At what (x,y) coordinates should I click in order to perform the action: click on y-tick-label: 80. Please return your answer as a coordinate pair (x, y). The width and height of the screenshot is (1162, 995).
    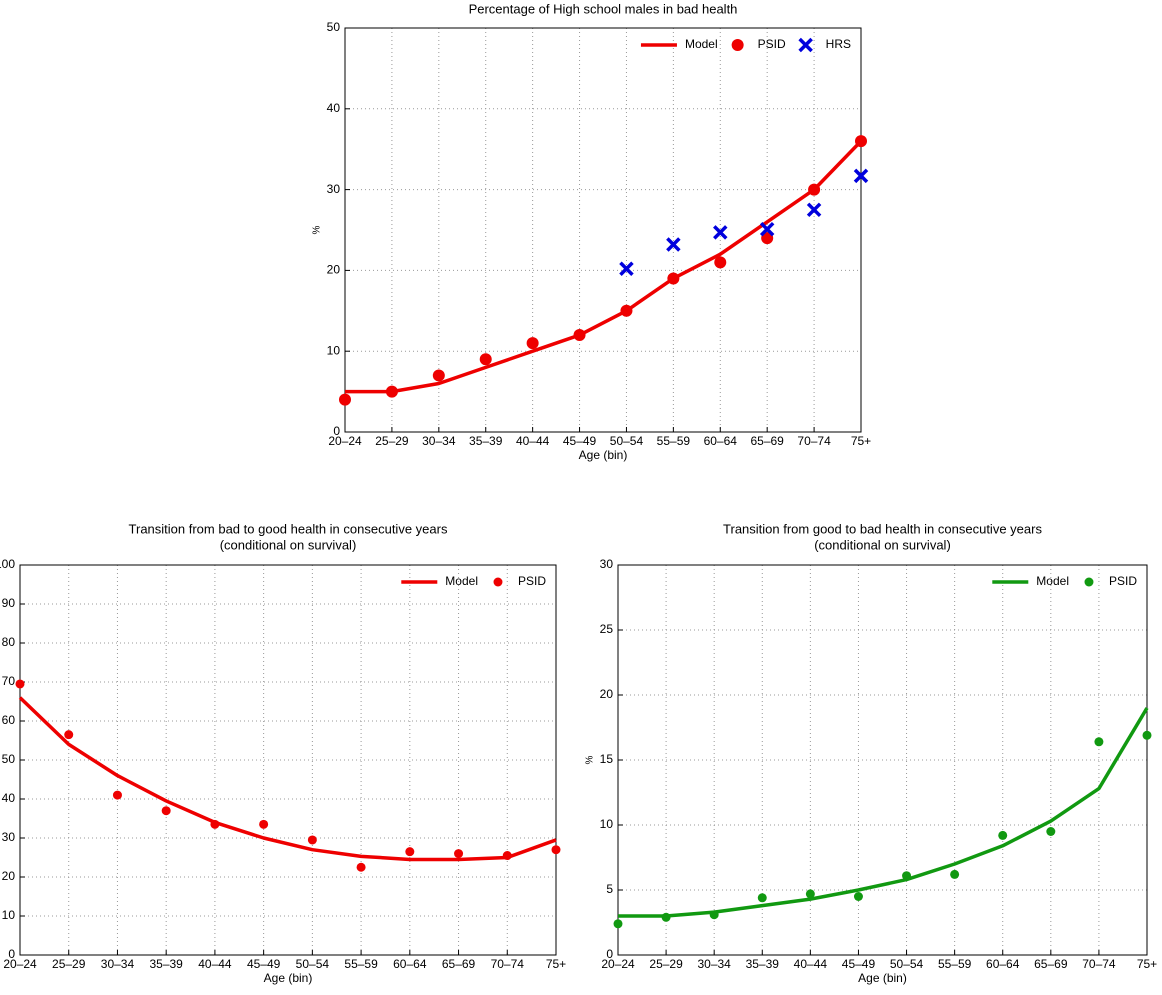
    Looking at the image, I should click on (9, 642).